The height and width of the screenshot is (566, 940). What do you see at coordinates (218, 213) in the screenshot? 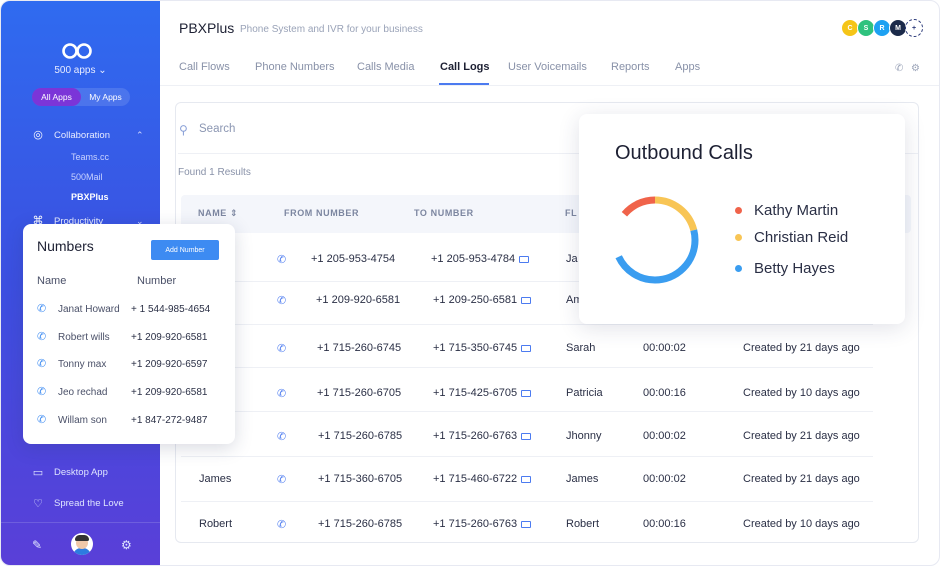
I see `column-header-name: NAME ⇕` at bounding box center [218, 213].